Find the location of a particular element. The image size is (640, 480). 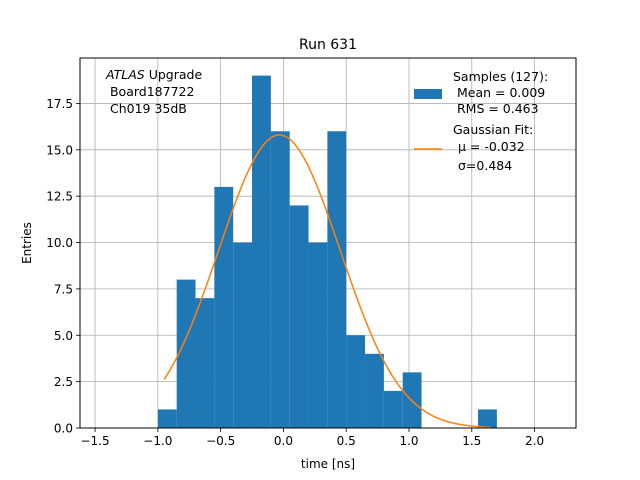

x-tick-label: 1.0 is located at coordinates (408, 441).